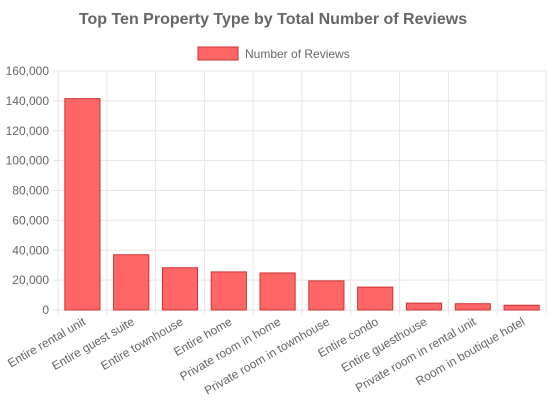 The image size is (547, 405). What do you see at coordinates (46, 342) in the screenshot?
I see `x-tick-label: Entire rental unit` at bounding box center [46, 342].